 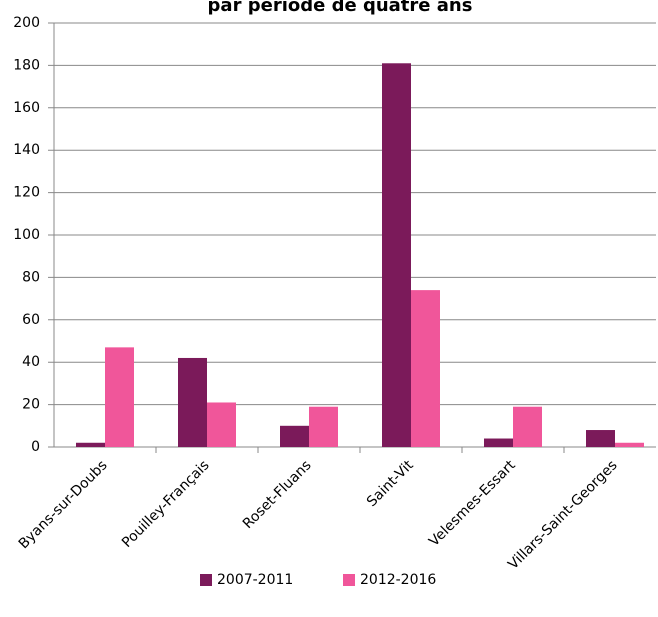 What do you see at coordinates (26, 150) in the screenshot?
I see `y-tick-label: 140` at bounding box center [26, 150].